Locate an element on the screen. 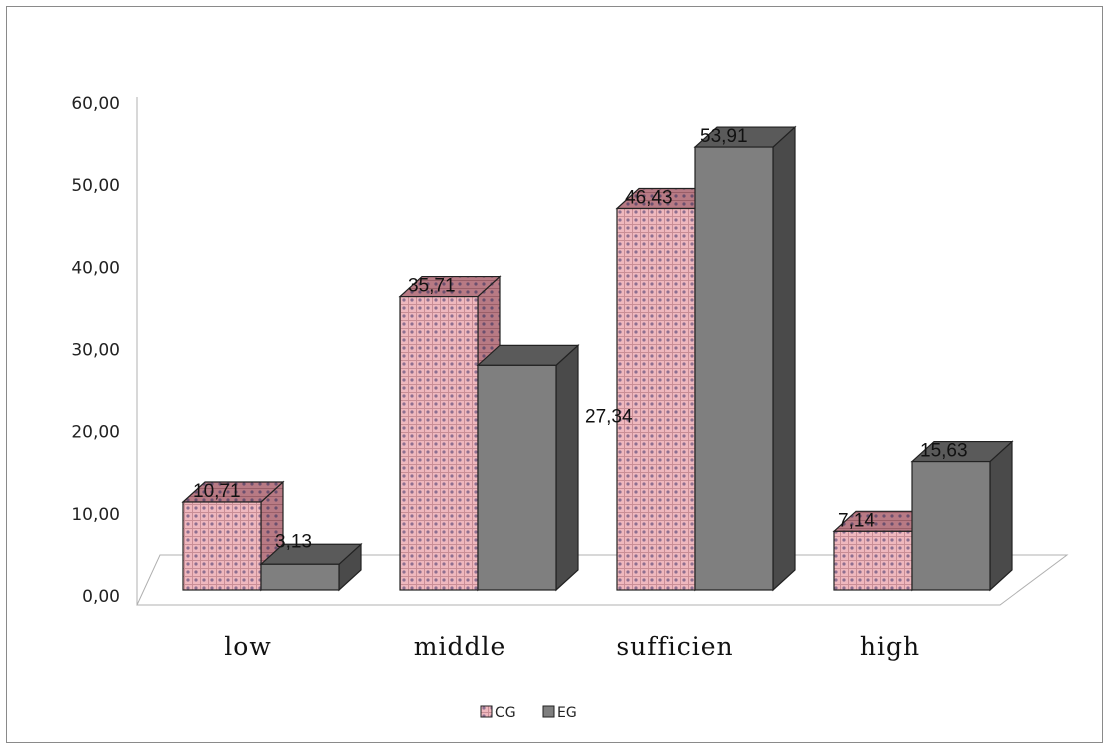 The height and width of the screenshot is (749, 1111). floor is located at coordinates (602, 580).